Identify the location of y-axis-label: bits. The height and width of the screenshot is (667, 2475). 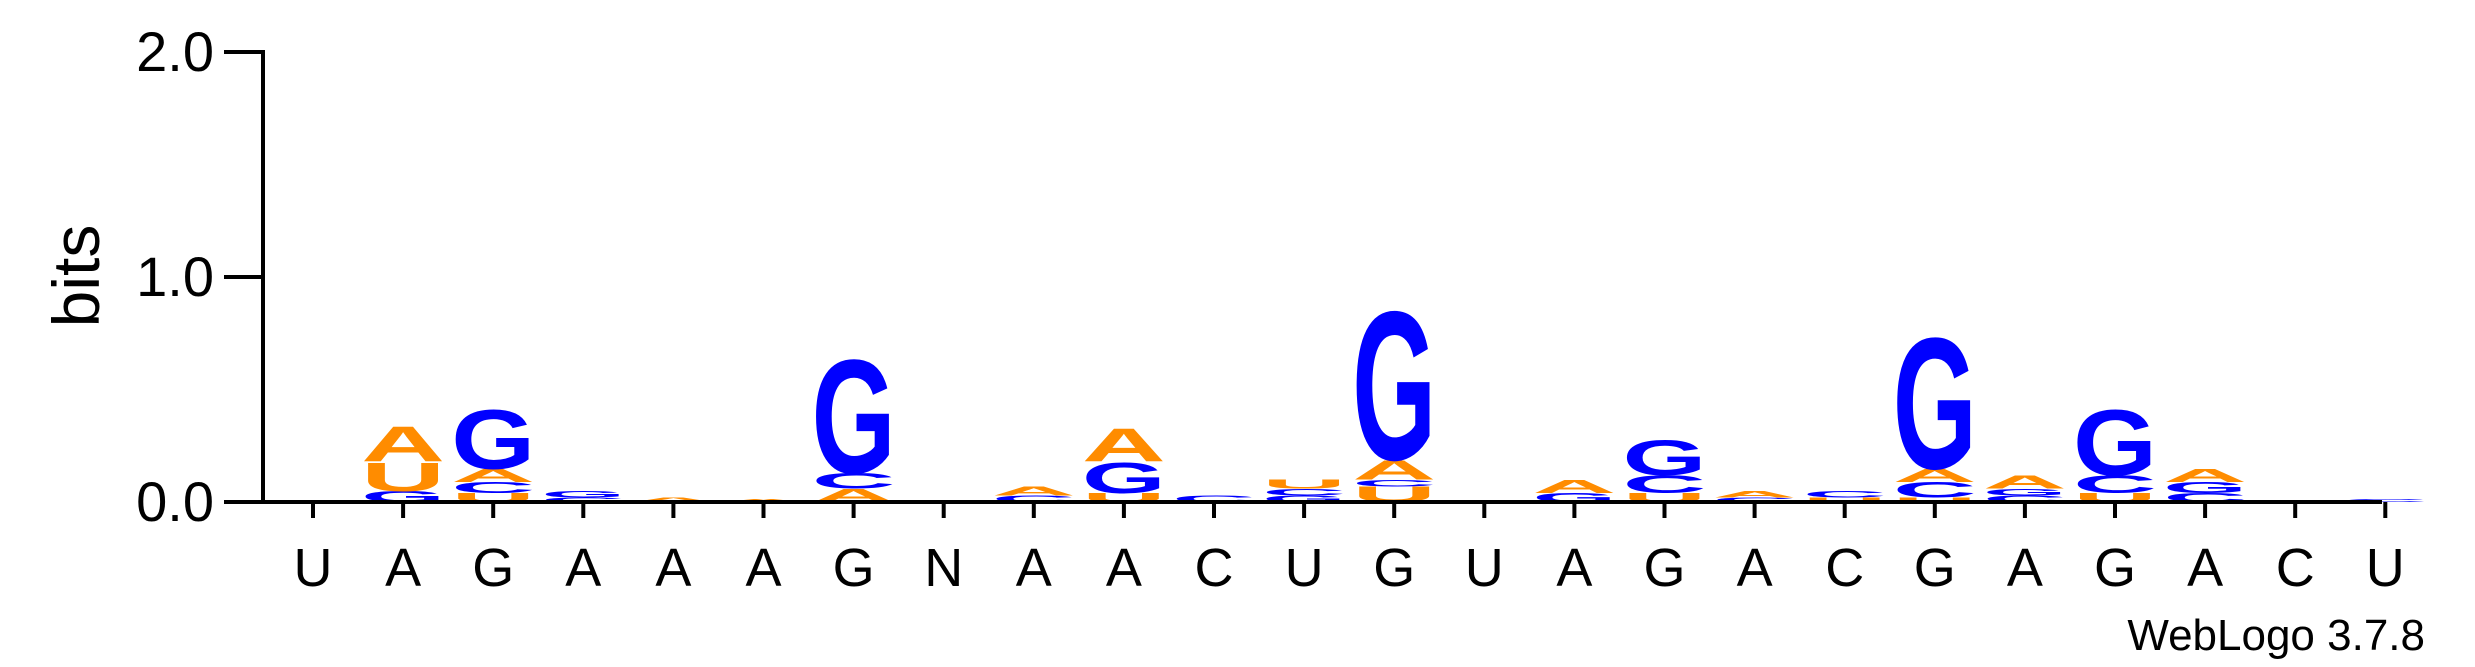
(76, 276).